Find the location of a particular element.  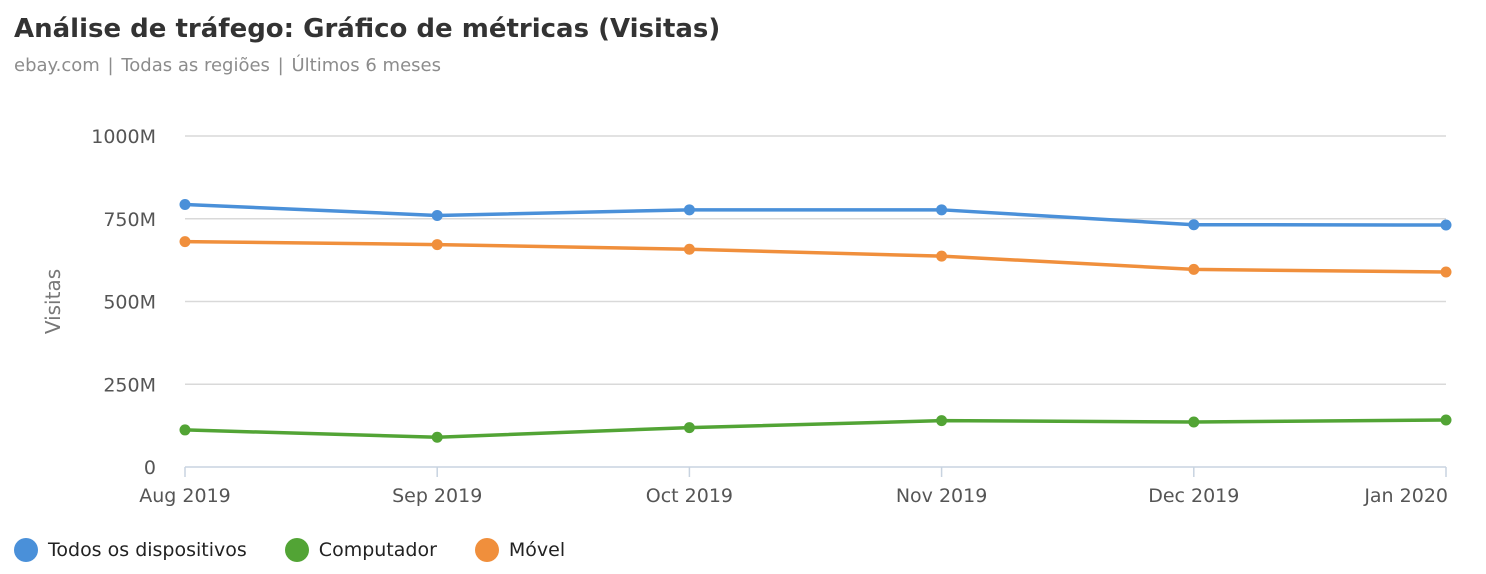

x-tick-label: Nov 2019 is located at coordinates (941, 496).